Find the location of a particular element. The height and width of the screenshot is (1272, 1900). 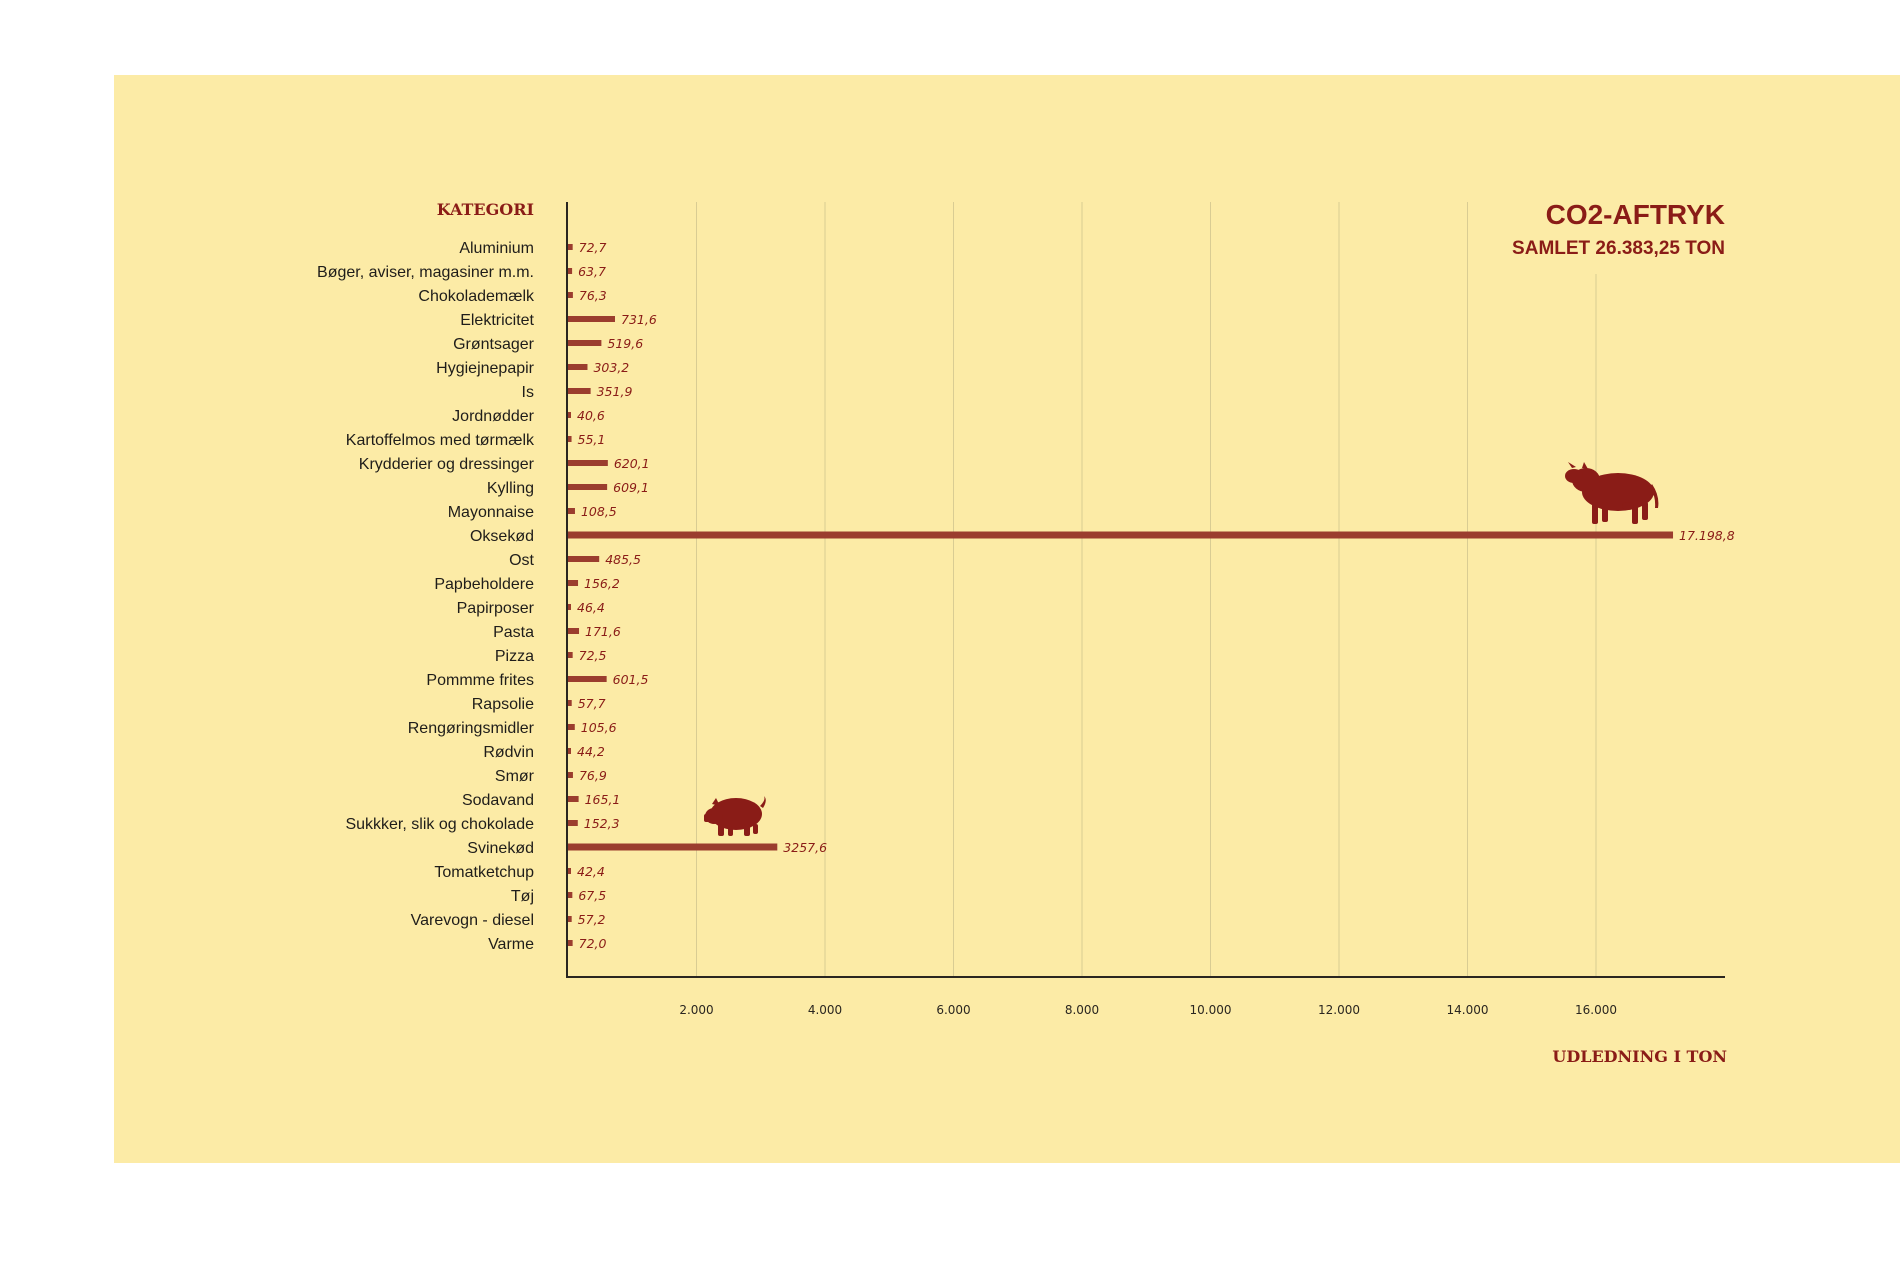

value-label: 601,5 is located at coordinates (631, 679).